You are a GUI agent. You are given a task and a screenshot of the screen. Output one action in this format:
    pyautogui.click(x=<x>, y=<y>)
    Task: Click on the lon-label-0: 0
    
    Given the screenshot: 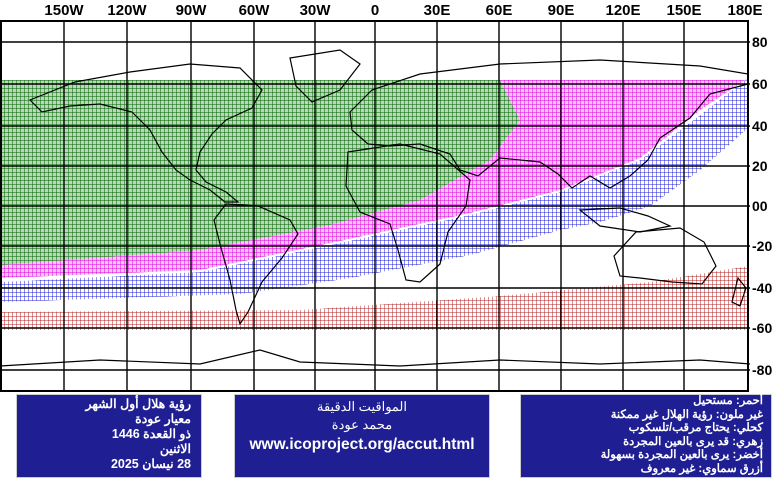 What is the action you would take?
    pyautogui.click(x=375, y=10)
    